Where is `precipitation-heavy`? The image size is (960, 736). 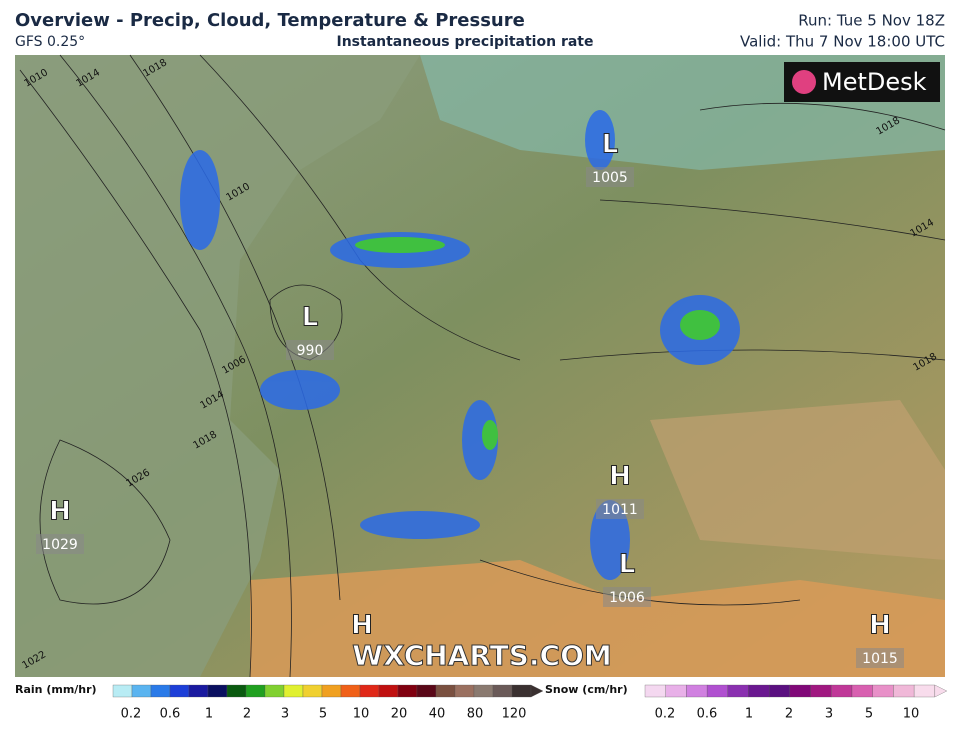 precipitation-heavy is located at coordinates (537, 343).